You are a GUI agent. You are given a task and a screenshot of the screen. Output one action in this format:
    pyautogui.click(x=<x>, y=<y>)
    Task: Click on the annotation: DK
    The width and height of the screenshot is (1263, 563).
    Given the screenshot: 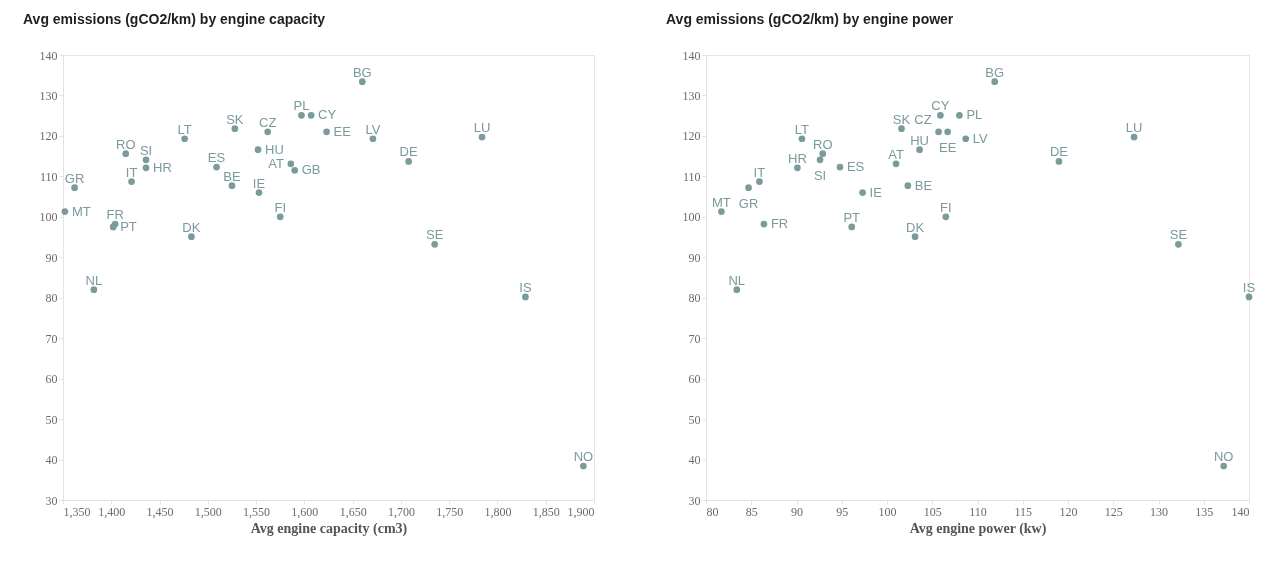 What is the action you would take?
    pyautogui.click(x=915, y=227)
    